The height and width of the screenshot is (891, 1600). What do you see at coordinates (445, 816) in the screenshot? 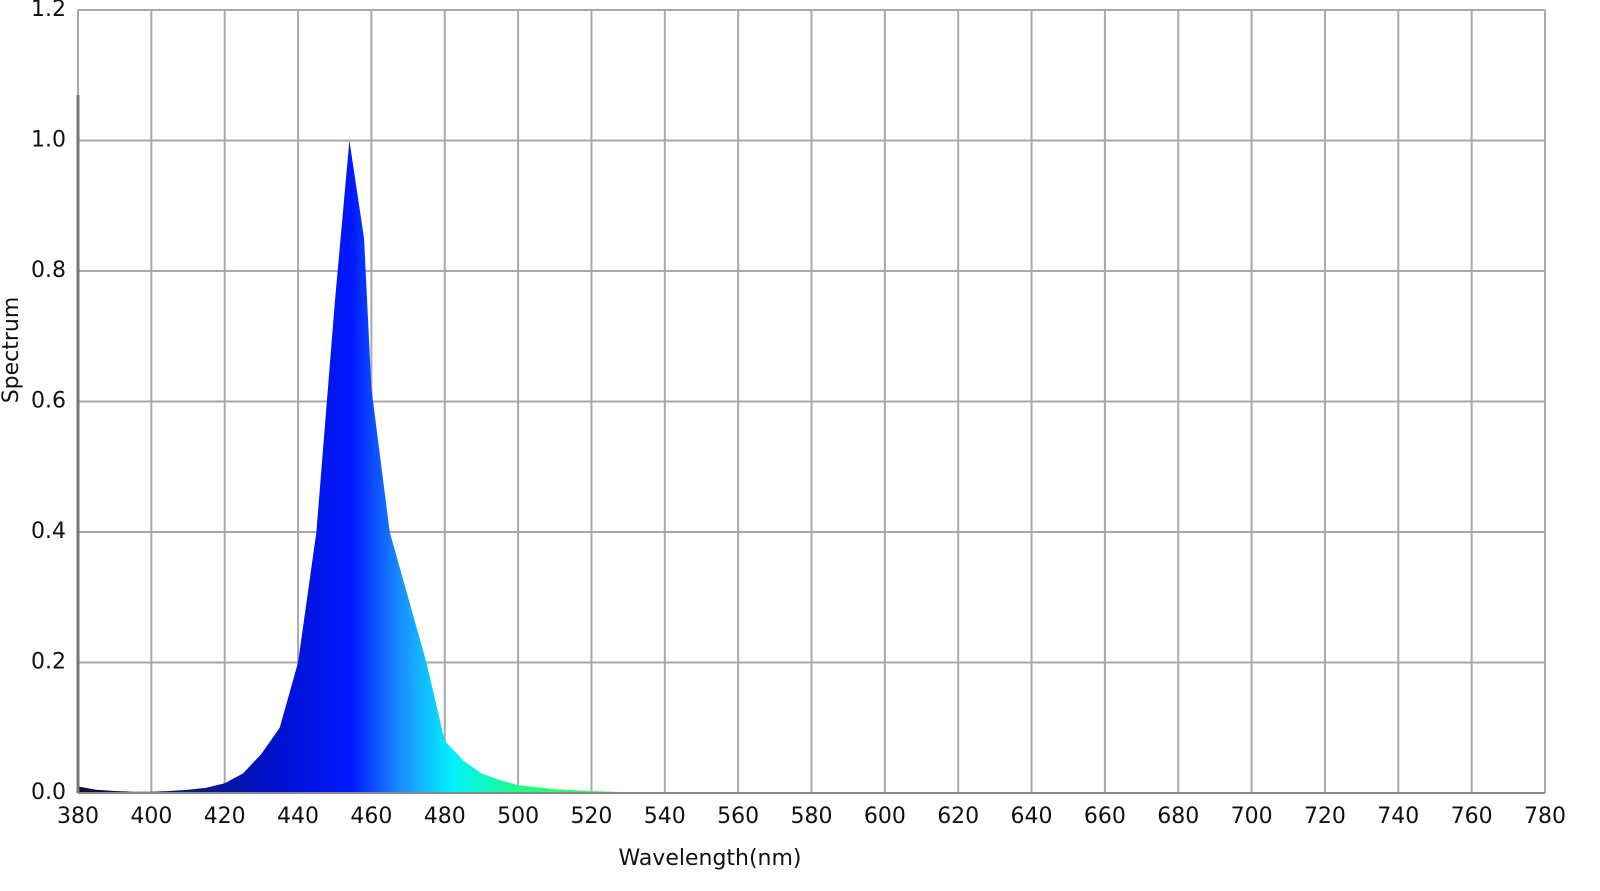
I see `x-tick-label: 480` at bounding box center [445, 816].